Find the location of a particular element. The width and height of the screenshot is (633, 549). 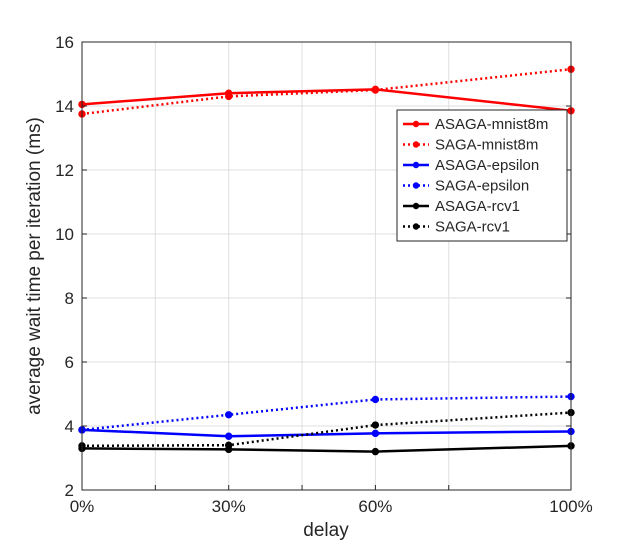

legend-marker-asaga-rcv1 is located at coordinates (416, 206).